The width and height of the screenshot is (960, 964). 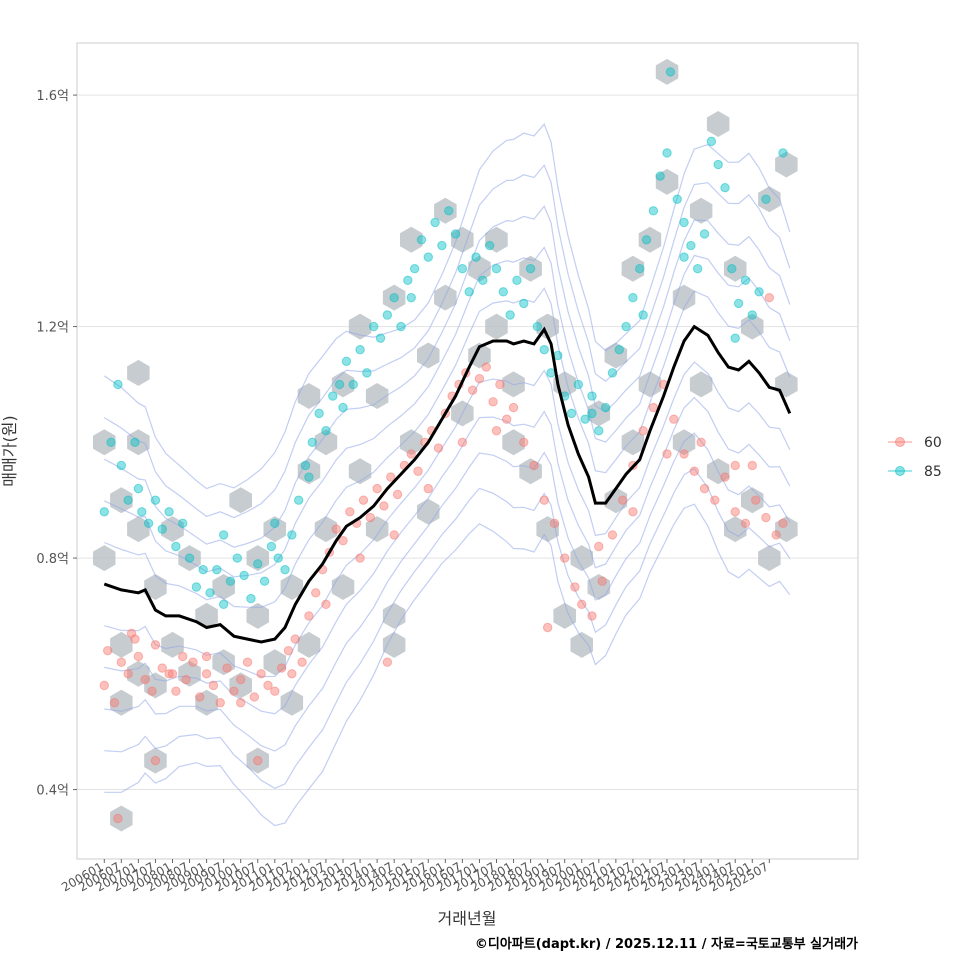 What do you see at coordinates (9, 450) in the screenshot?
I see `y-axis-title: 매매가(원)` at bounding box center [9, 450].